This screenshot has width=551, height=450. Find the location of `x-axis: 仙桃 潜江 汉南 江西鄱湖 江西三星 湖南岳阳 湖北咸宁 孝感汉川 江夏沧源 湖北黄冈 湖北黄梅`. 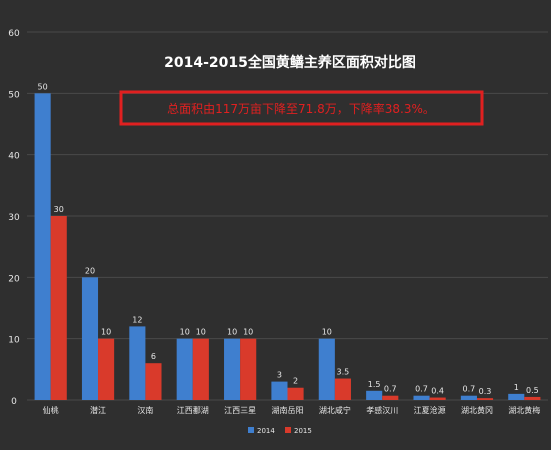

x-axis: 仙桃 潜江 汉南 江西鄱湖 江西三星 湖南岳阳 湖北咸宁 孝感汉川 江夏沧源 湖北黄冈 湖北黄梅 is located at coordinates (292, 410).